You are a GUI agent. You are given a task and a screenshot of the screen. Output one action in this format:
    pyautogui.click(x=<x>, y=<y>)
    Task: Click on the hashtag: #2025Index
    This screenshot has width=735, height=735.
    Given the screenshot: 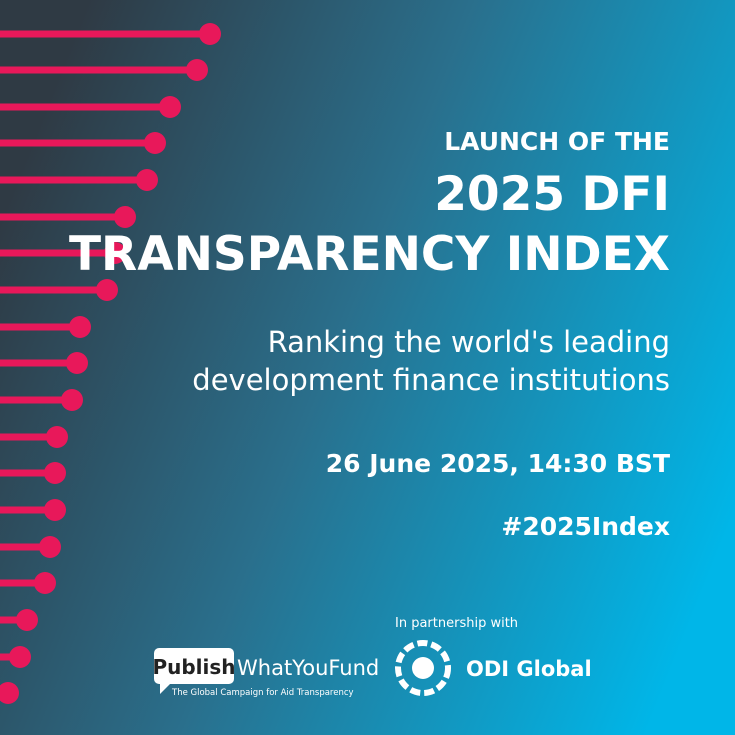 What is the action you would take?
    pyautogui.click(x=585, y=526)
    